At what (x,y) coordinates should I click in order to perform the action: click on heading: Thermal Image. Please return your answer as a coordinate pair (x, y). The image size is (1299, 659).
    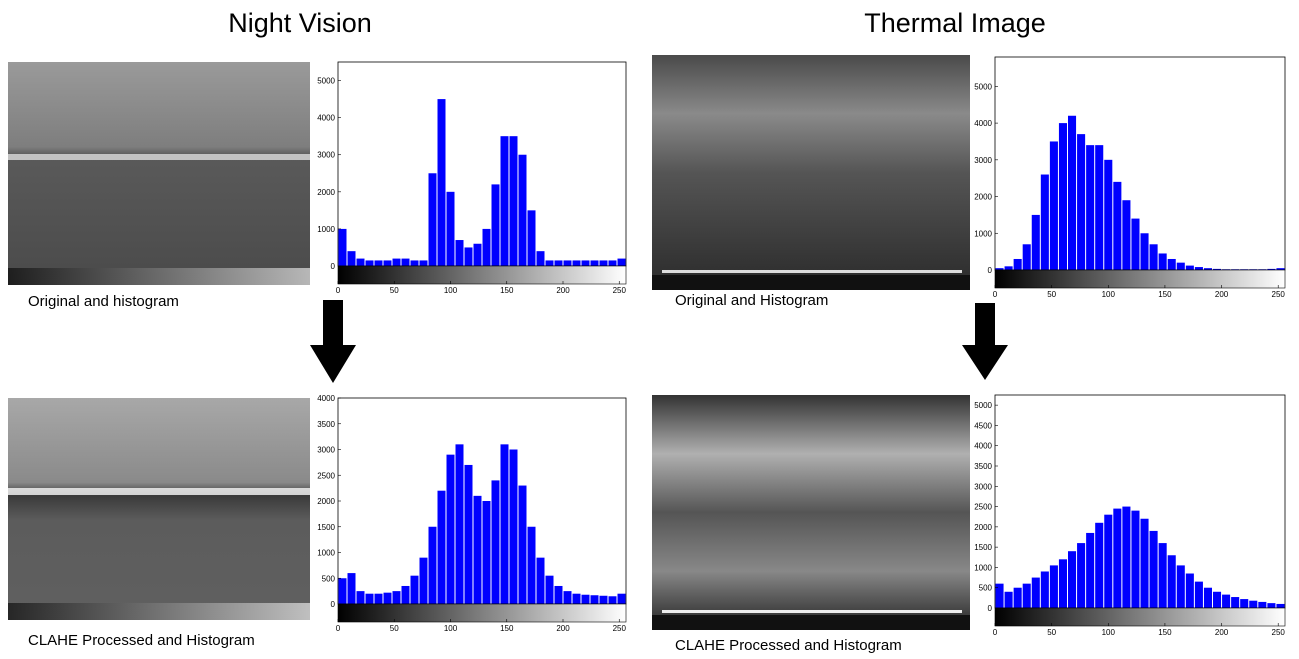
    Looking at the image, I should click on (955, 23).